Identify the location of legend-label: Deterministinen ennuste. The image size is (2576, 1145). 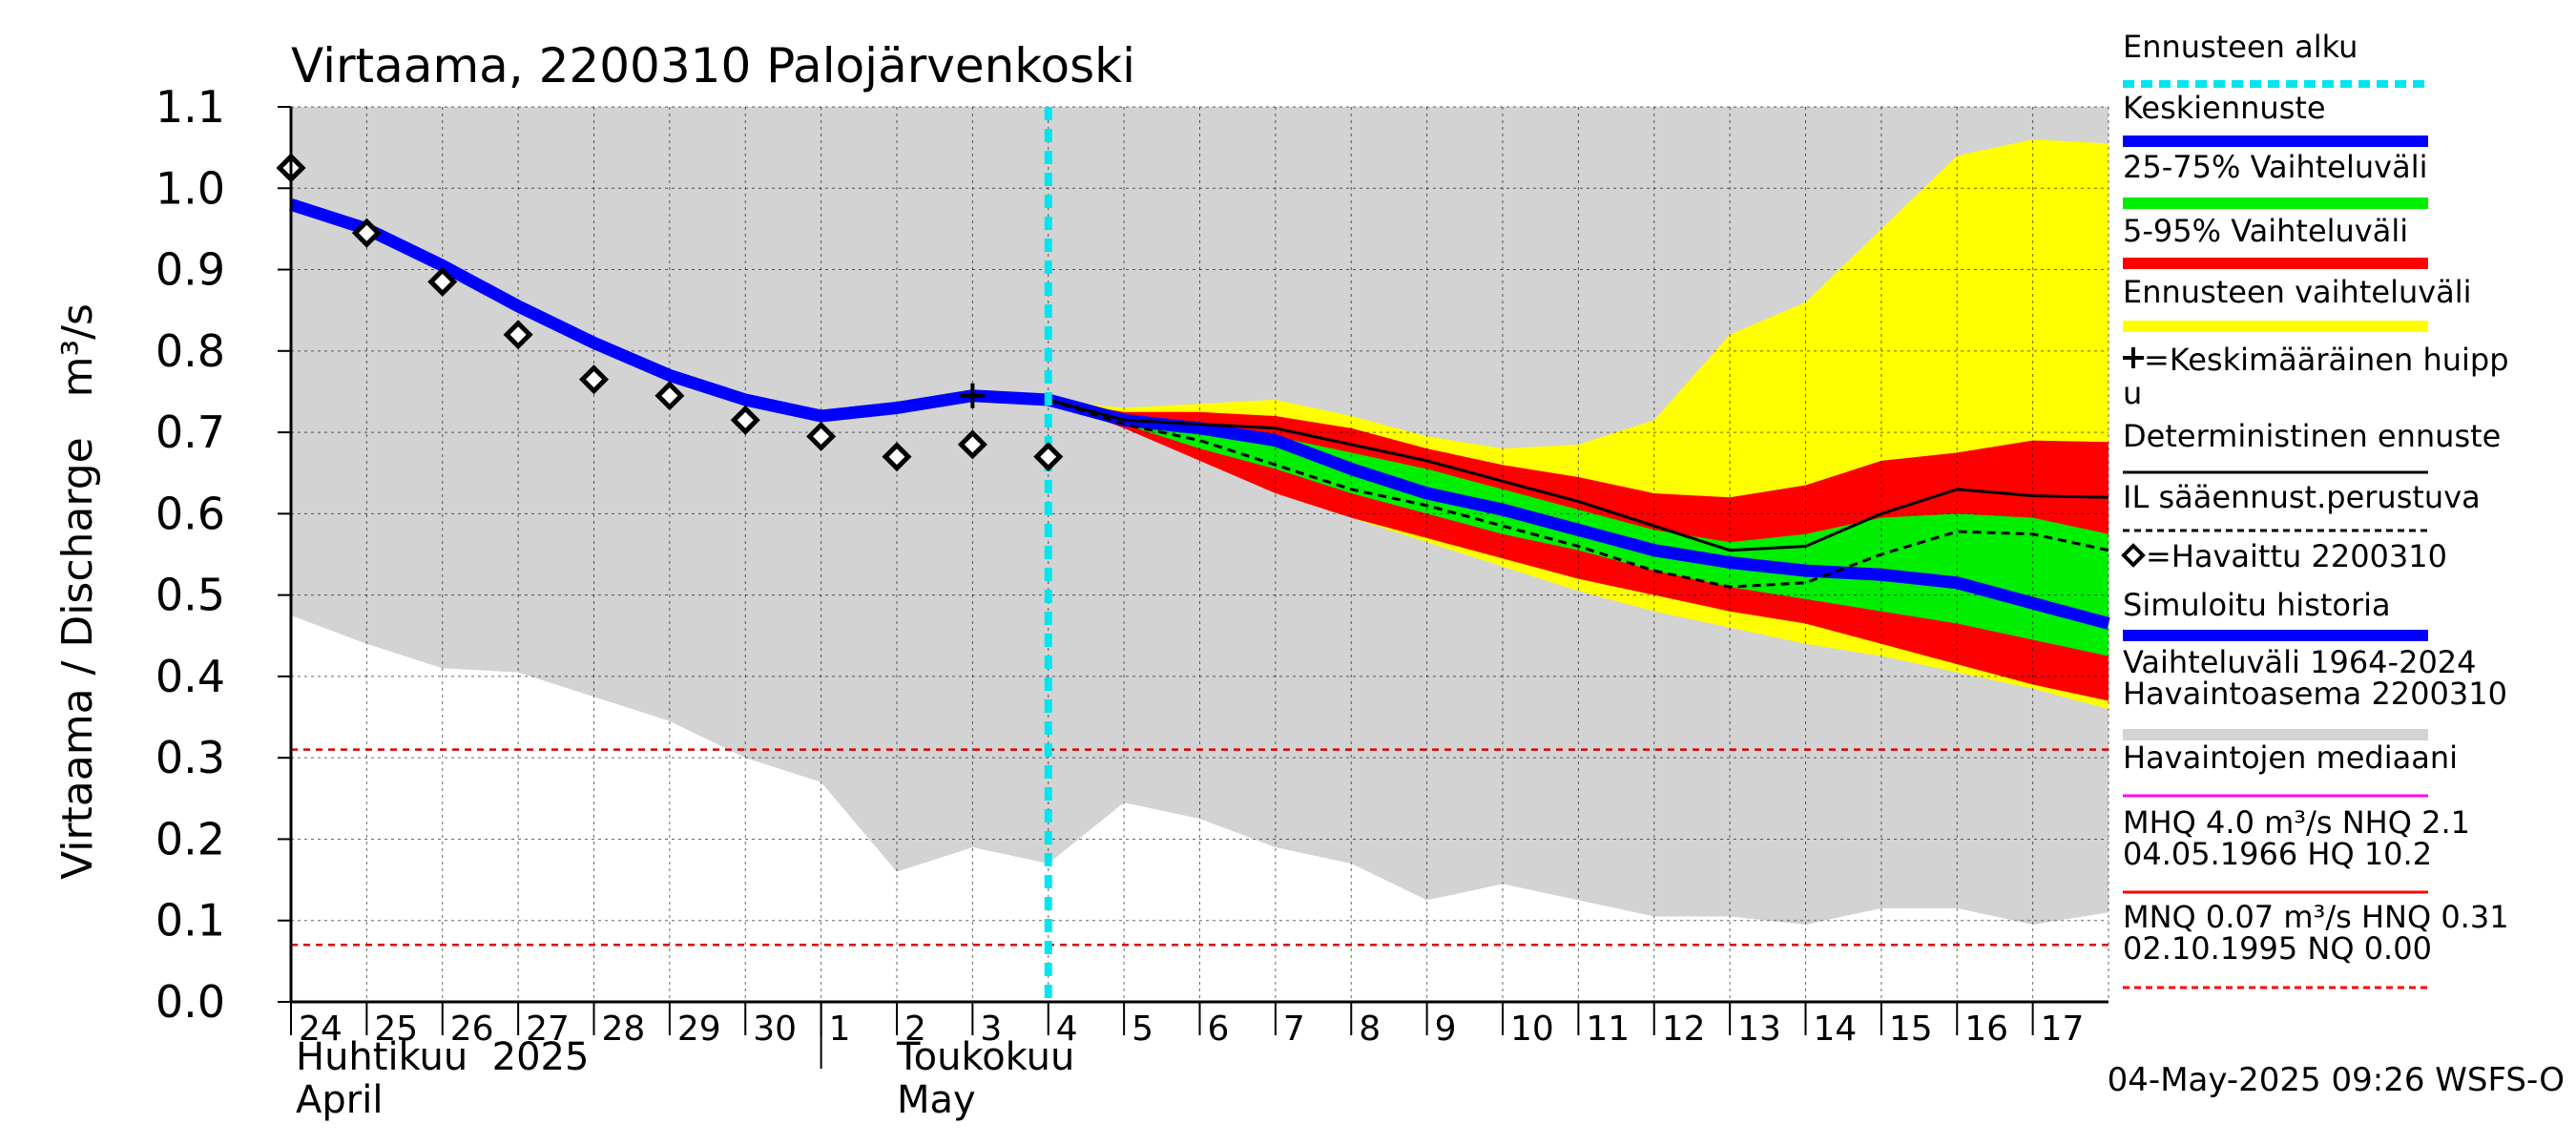
(2312, 436).